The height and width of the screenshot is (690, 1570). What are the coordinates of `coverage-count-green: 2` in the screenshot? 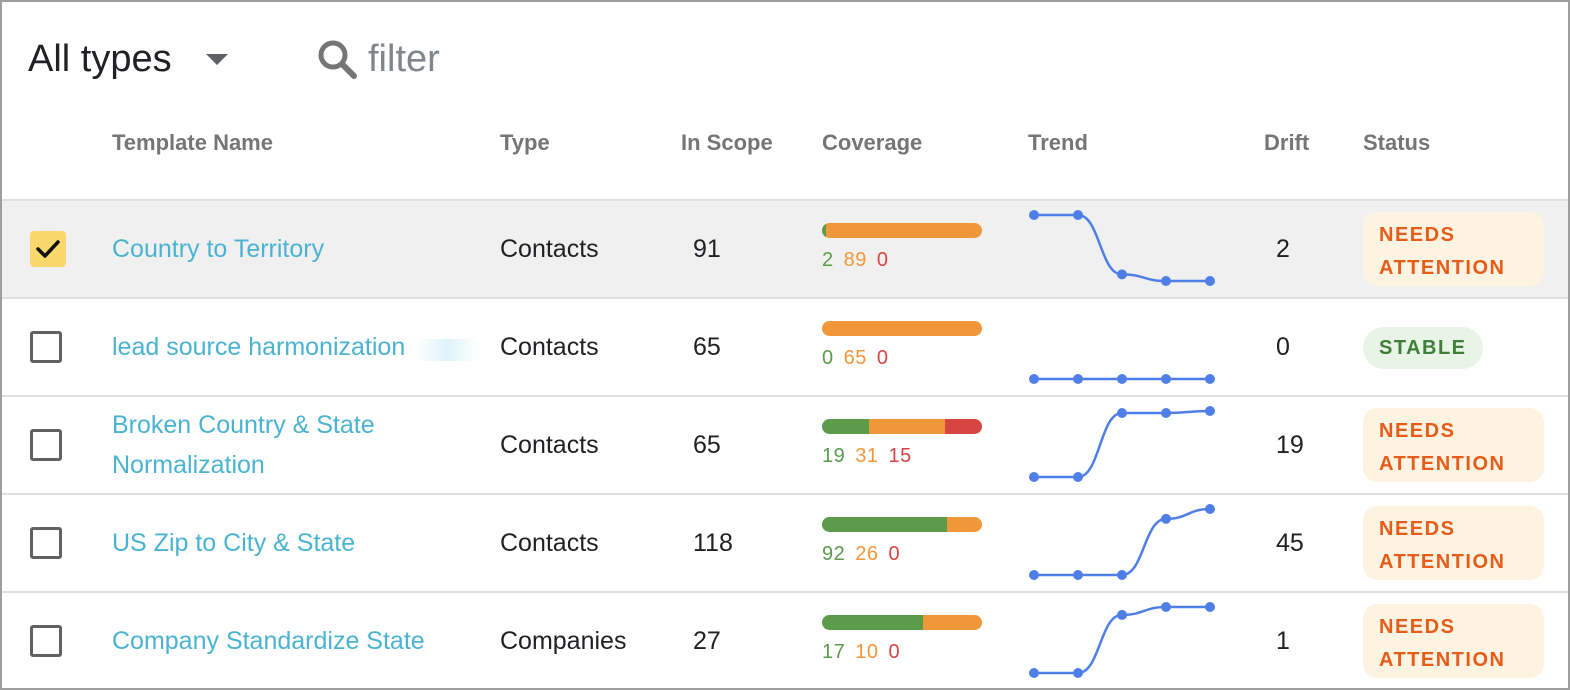 It's located at (828, 260).